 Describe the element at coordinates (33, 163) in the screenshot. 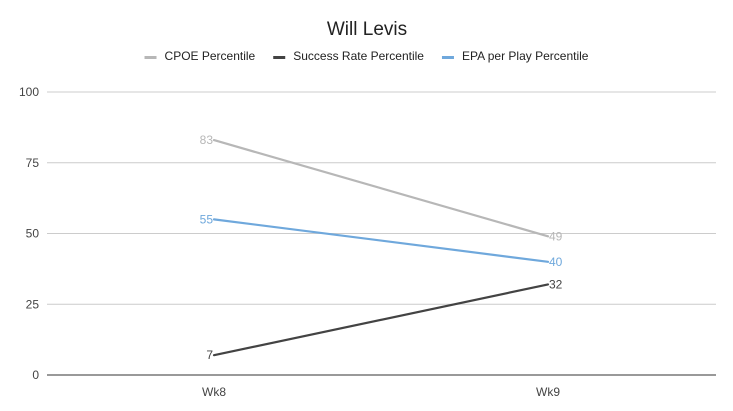

I see `y-tick-label: 75` at that location.